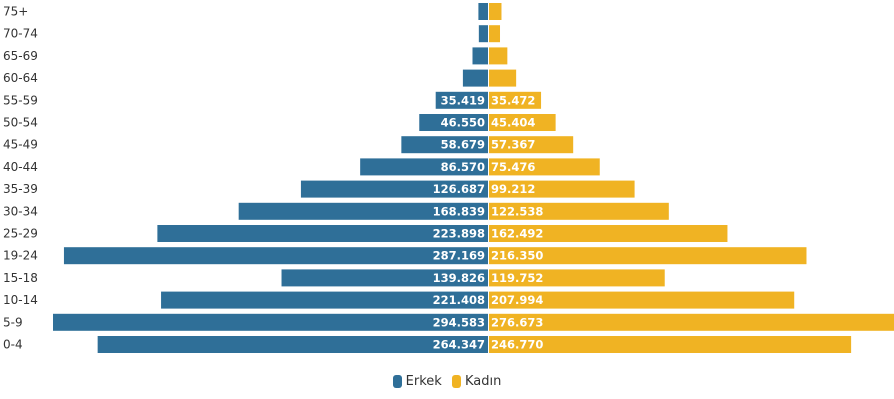 The width and height of the screenshot is (894, 399). What do you see at coordinates (447, 383) in the screenshot?
I see `legend: Erkek Kadın` at bounding box center [447, 383].